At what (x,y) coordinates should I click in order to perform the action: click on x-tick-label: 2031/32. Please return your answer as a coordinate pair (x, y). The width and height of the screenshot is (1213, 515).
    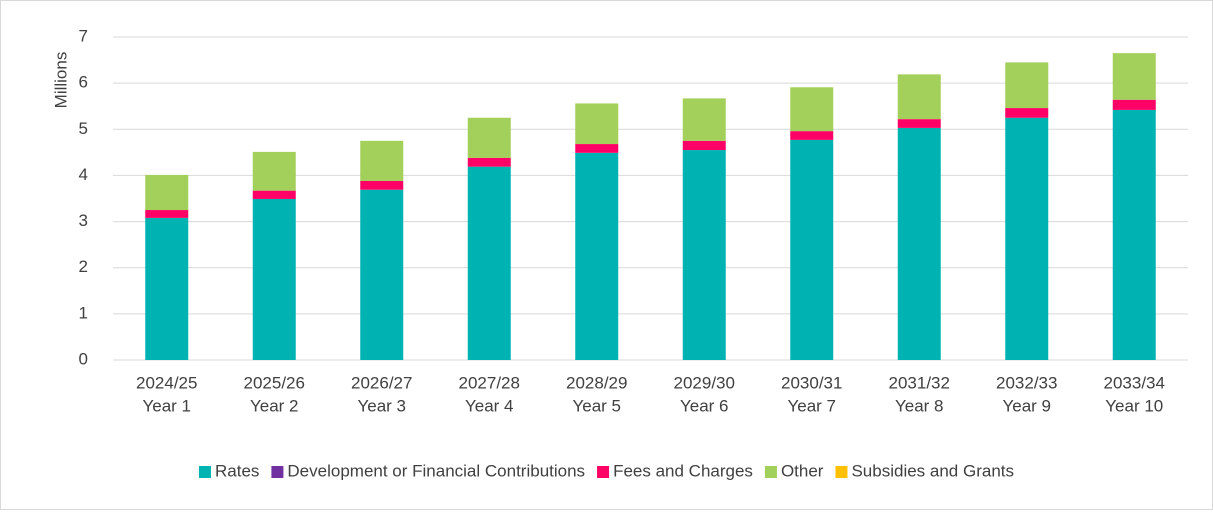
    Looking at the image, I should click on (919, 382).